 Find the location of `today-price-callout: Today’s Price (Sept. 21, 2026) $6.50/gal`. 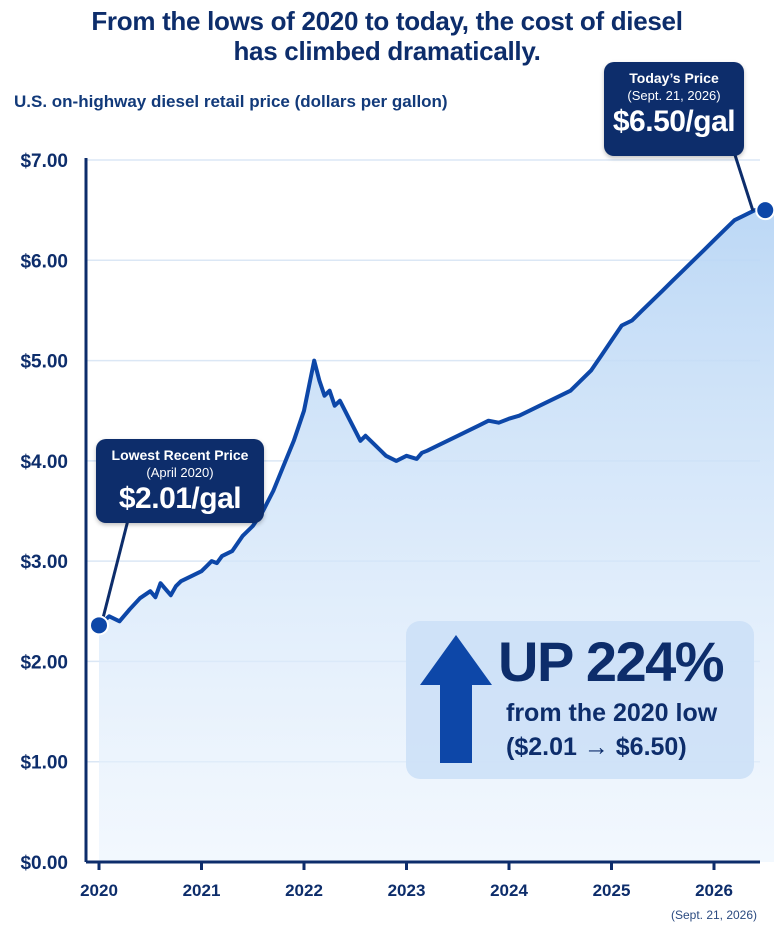

today-price-callout: Today’s Price (Sept. 21, 2026) $6.50/gal is located at coordinates (674, 109).